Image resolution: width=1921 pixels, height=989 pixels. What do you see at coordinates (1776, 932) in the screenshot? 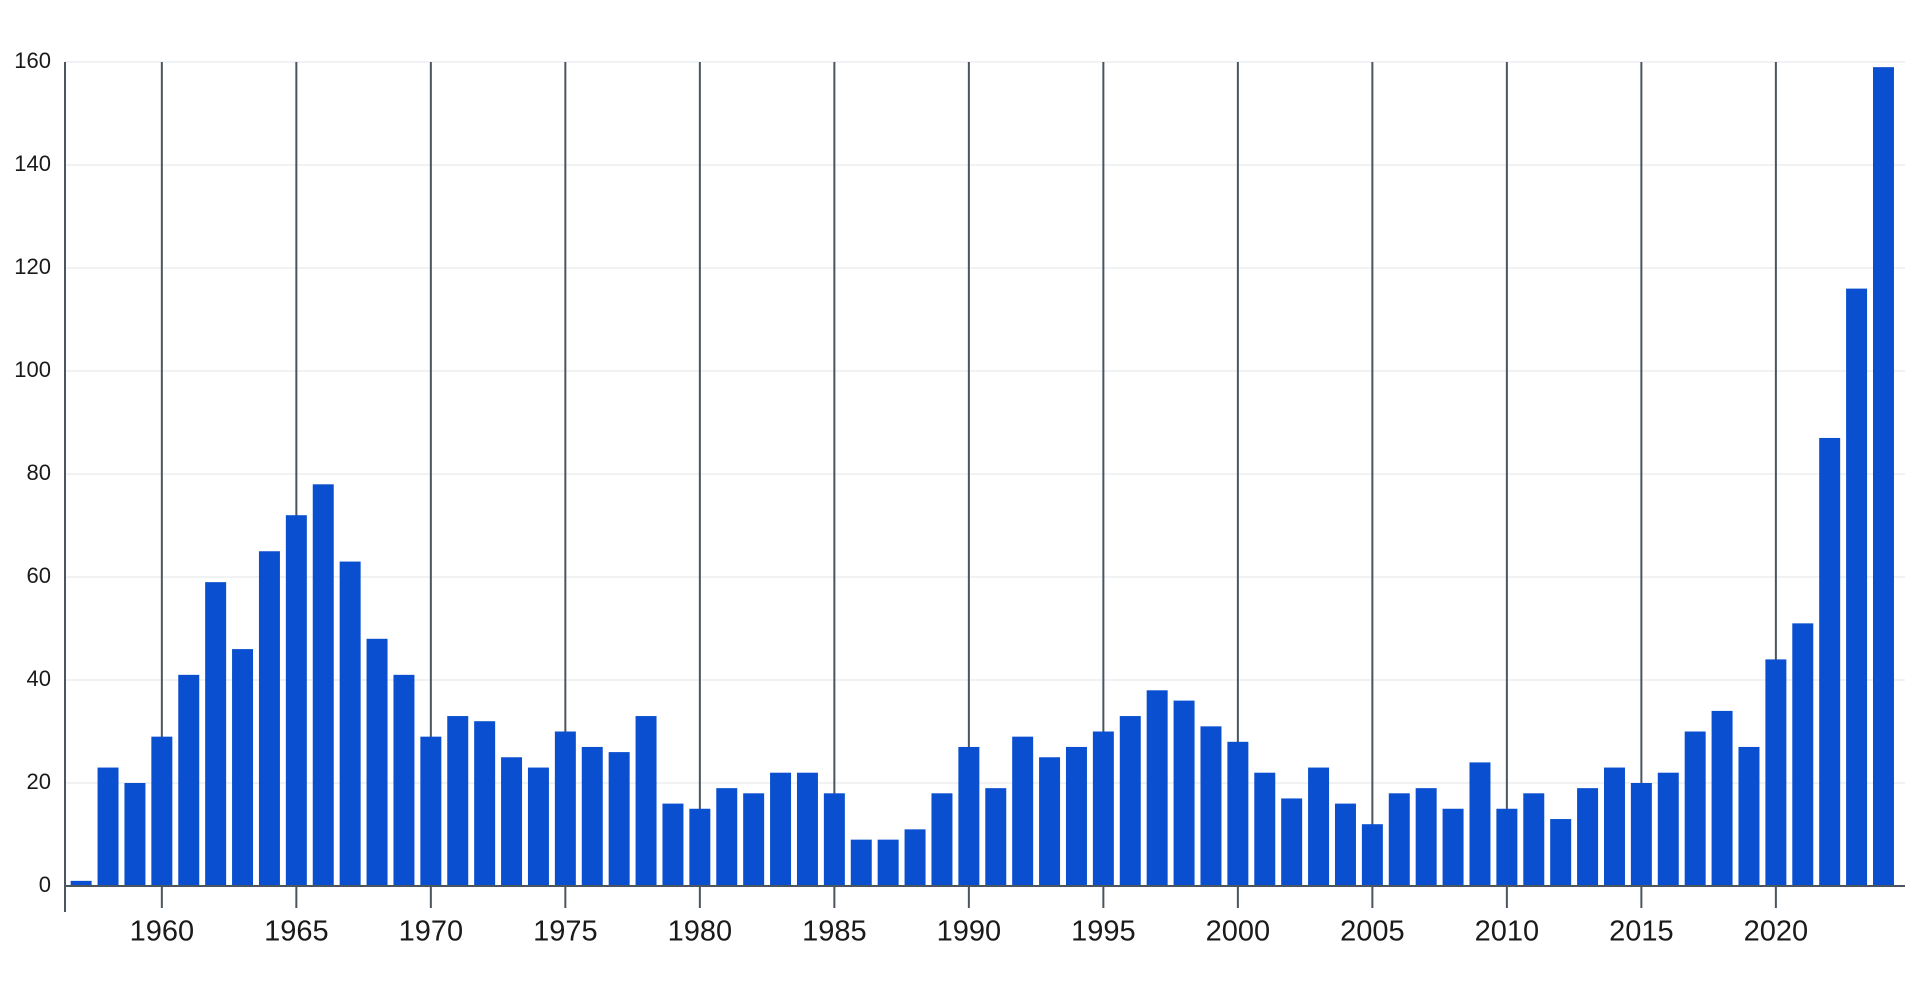
I see `x-tick-label: 2020` at bounding box center [1776, 932].